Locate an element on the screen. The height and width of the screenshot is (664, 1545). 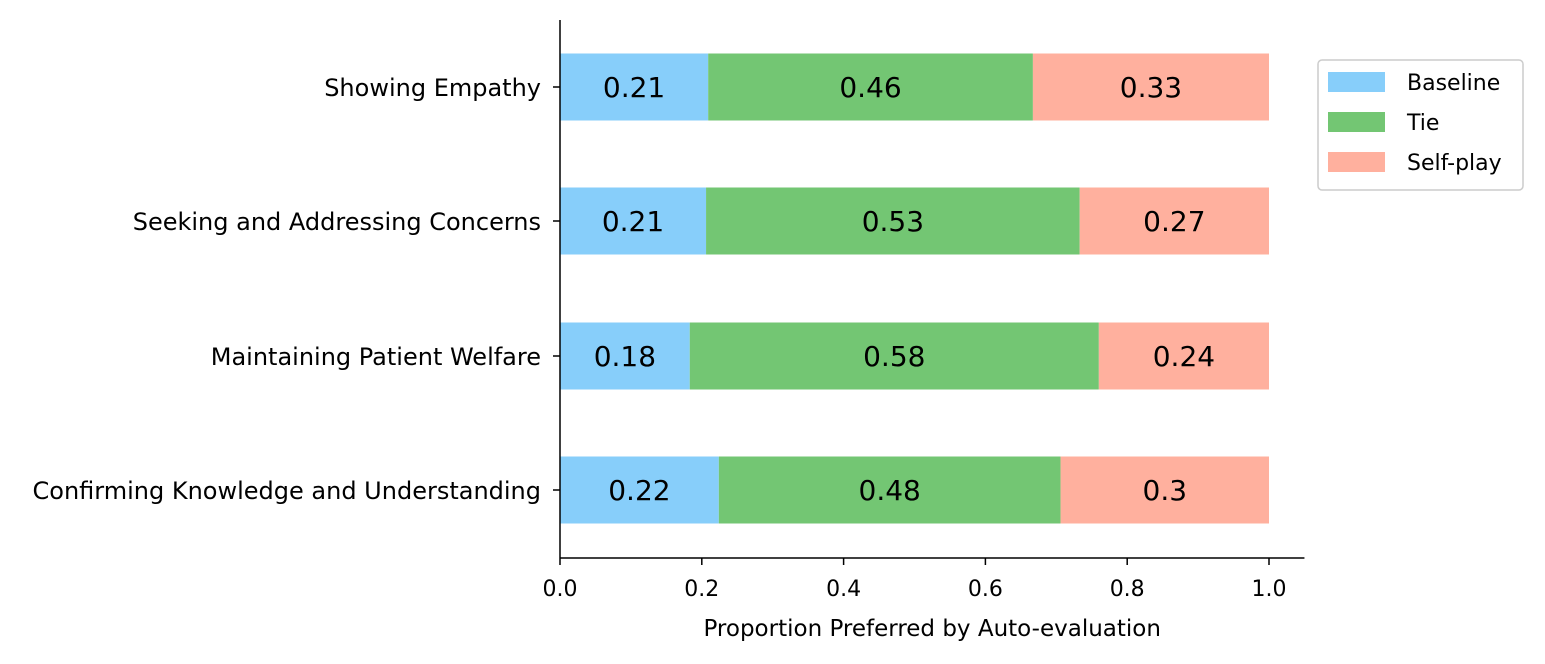
legend-label: Tie is located at coordinates (1422, 123).